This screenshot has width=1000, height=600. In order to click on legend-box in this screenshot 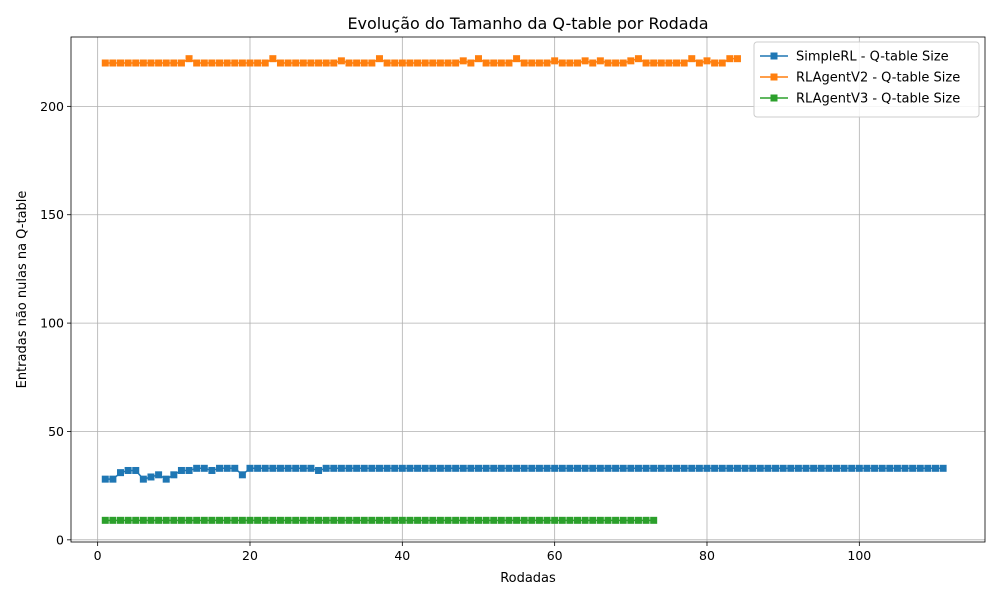, I will do `click(866, 79)`.